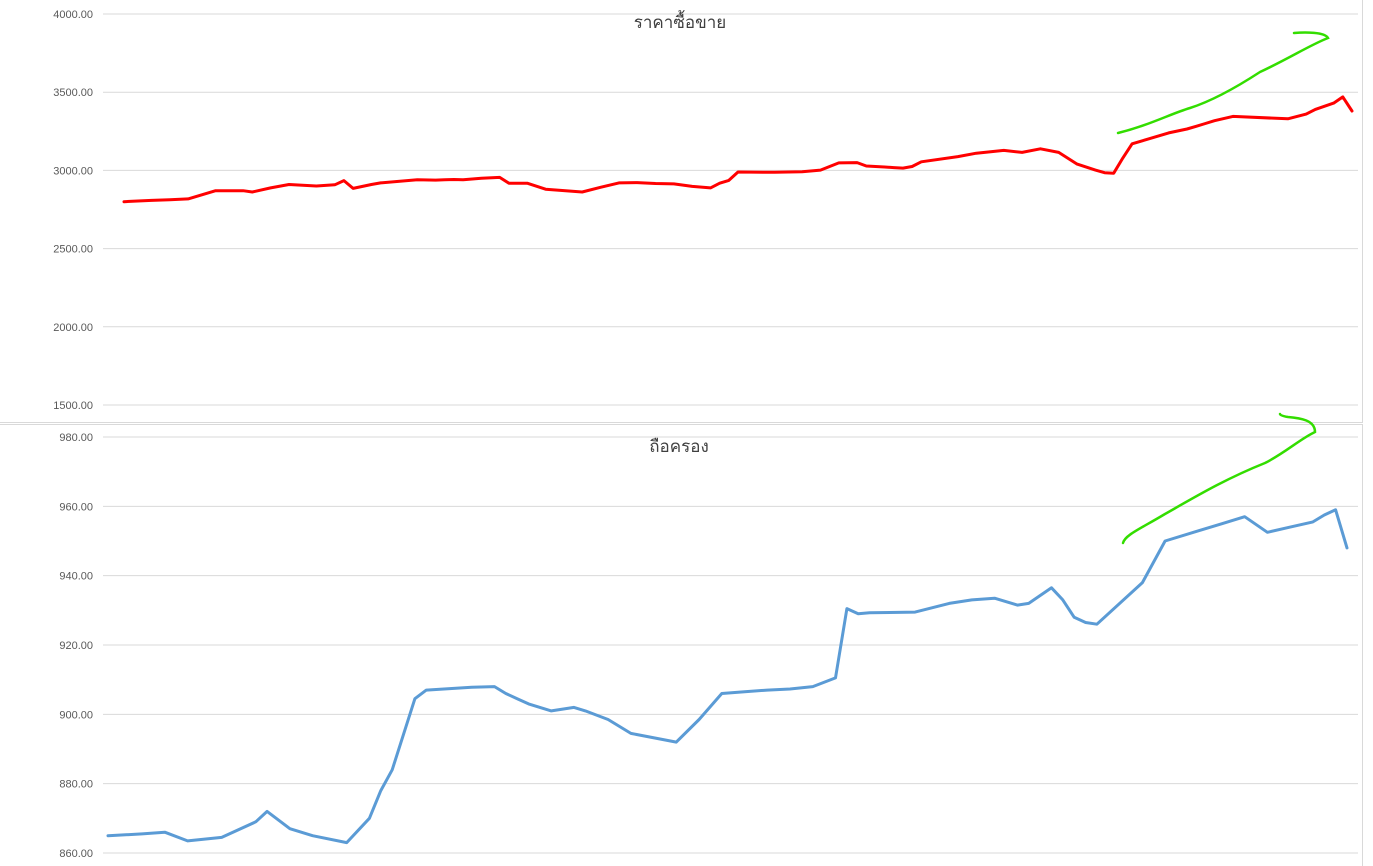  Describe the element at coordinates (680, 21) in the screenshot. I see `chart-title: ราคาซื้อขาย` at that location.